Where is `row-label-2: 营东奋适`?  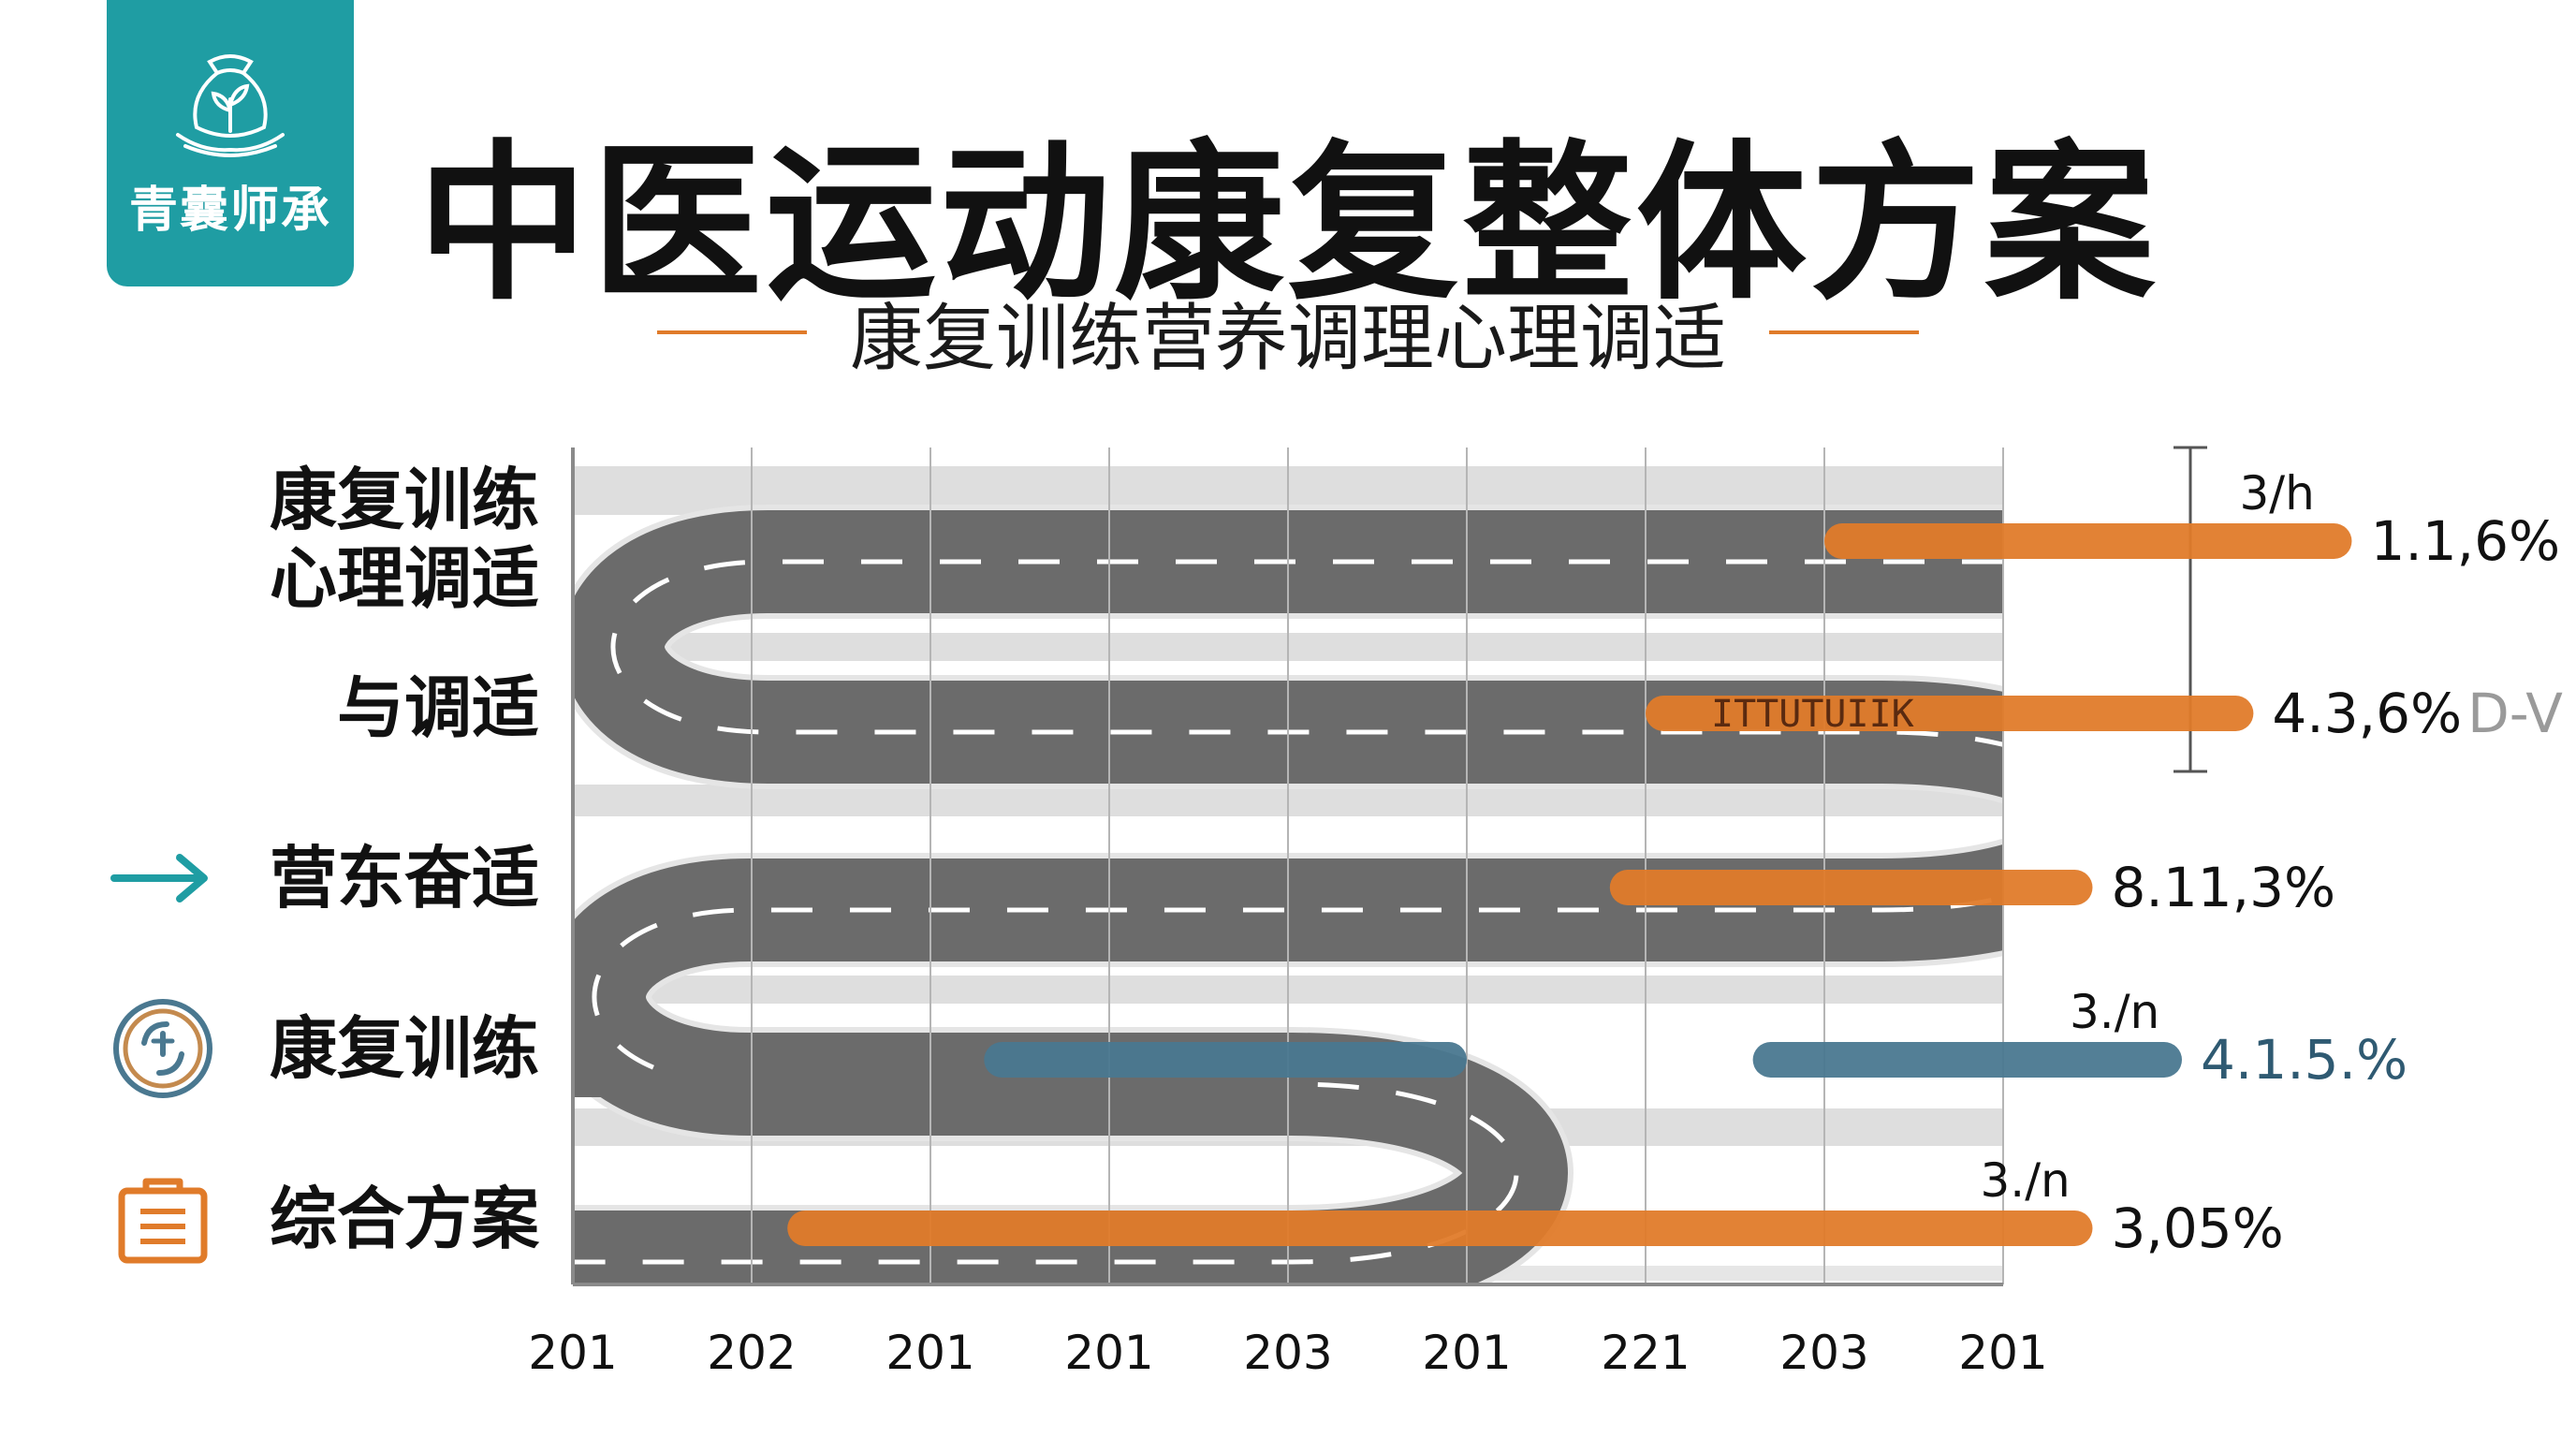 row-label-2: 营东奋适 is located at coordinates (386, 878).